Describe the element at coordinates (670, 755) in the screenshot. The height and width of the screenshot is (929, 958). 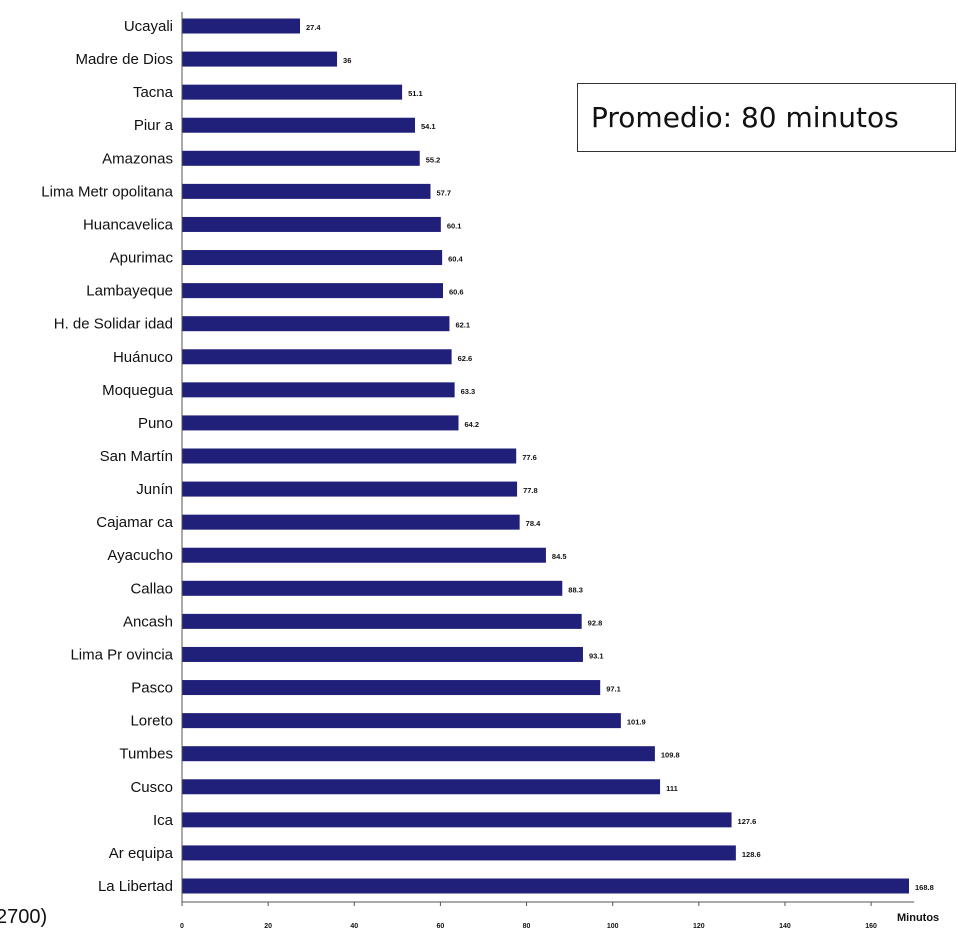
I see `value-label: 109.8` at that location.